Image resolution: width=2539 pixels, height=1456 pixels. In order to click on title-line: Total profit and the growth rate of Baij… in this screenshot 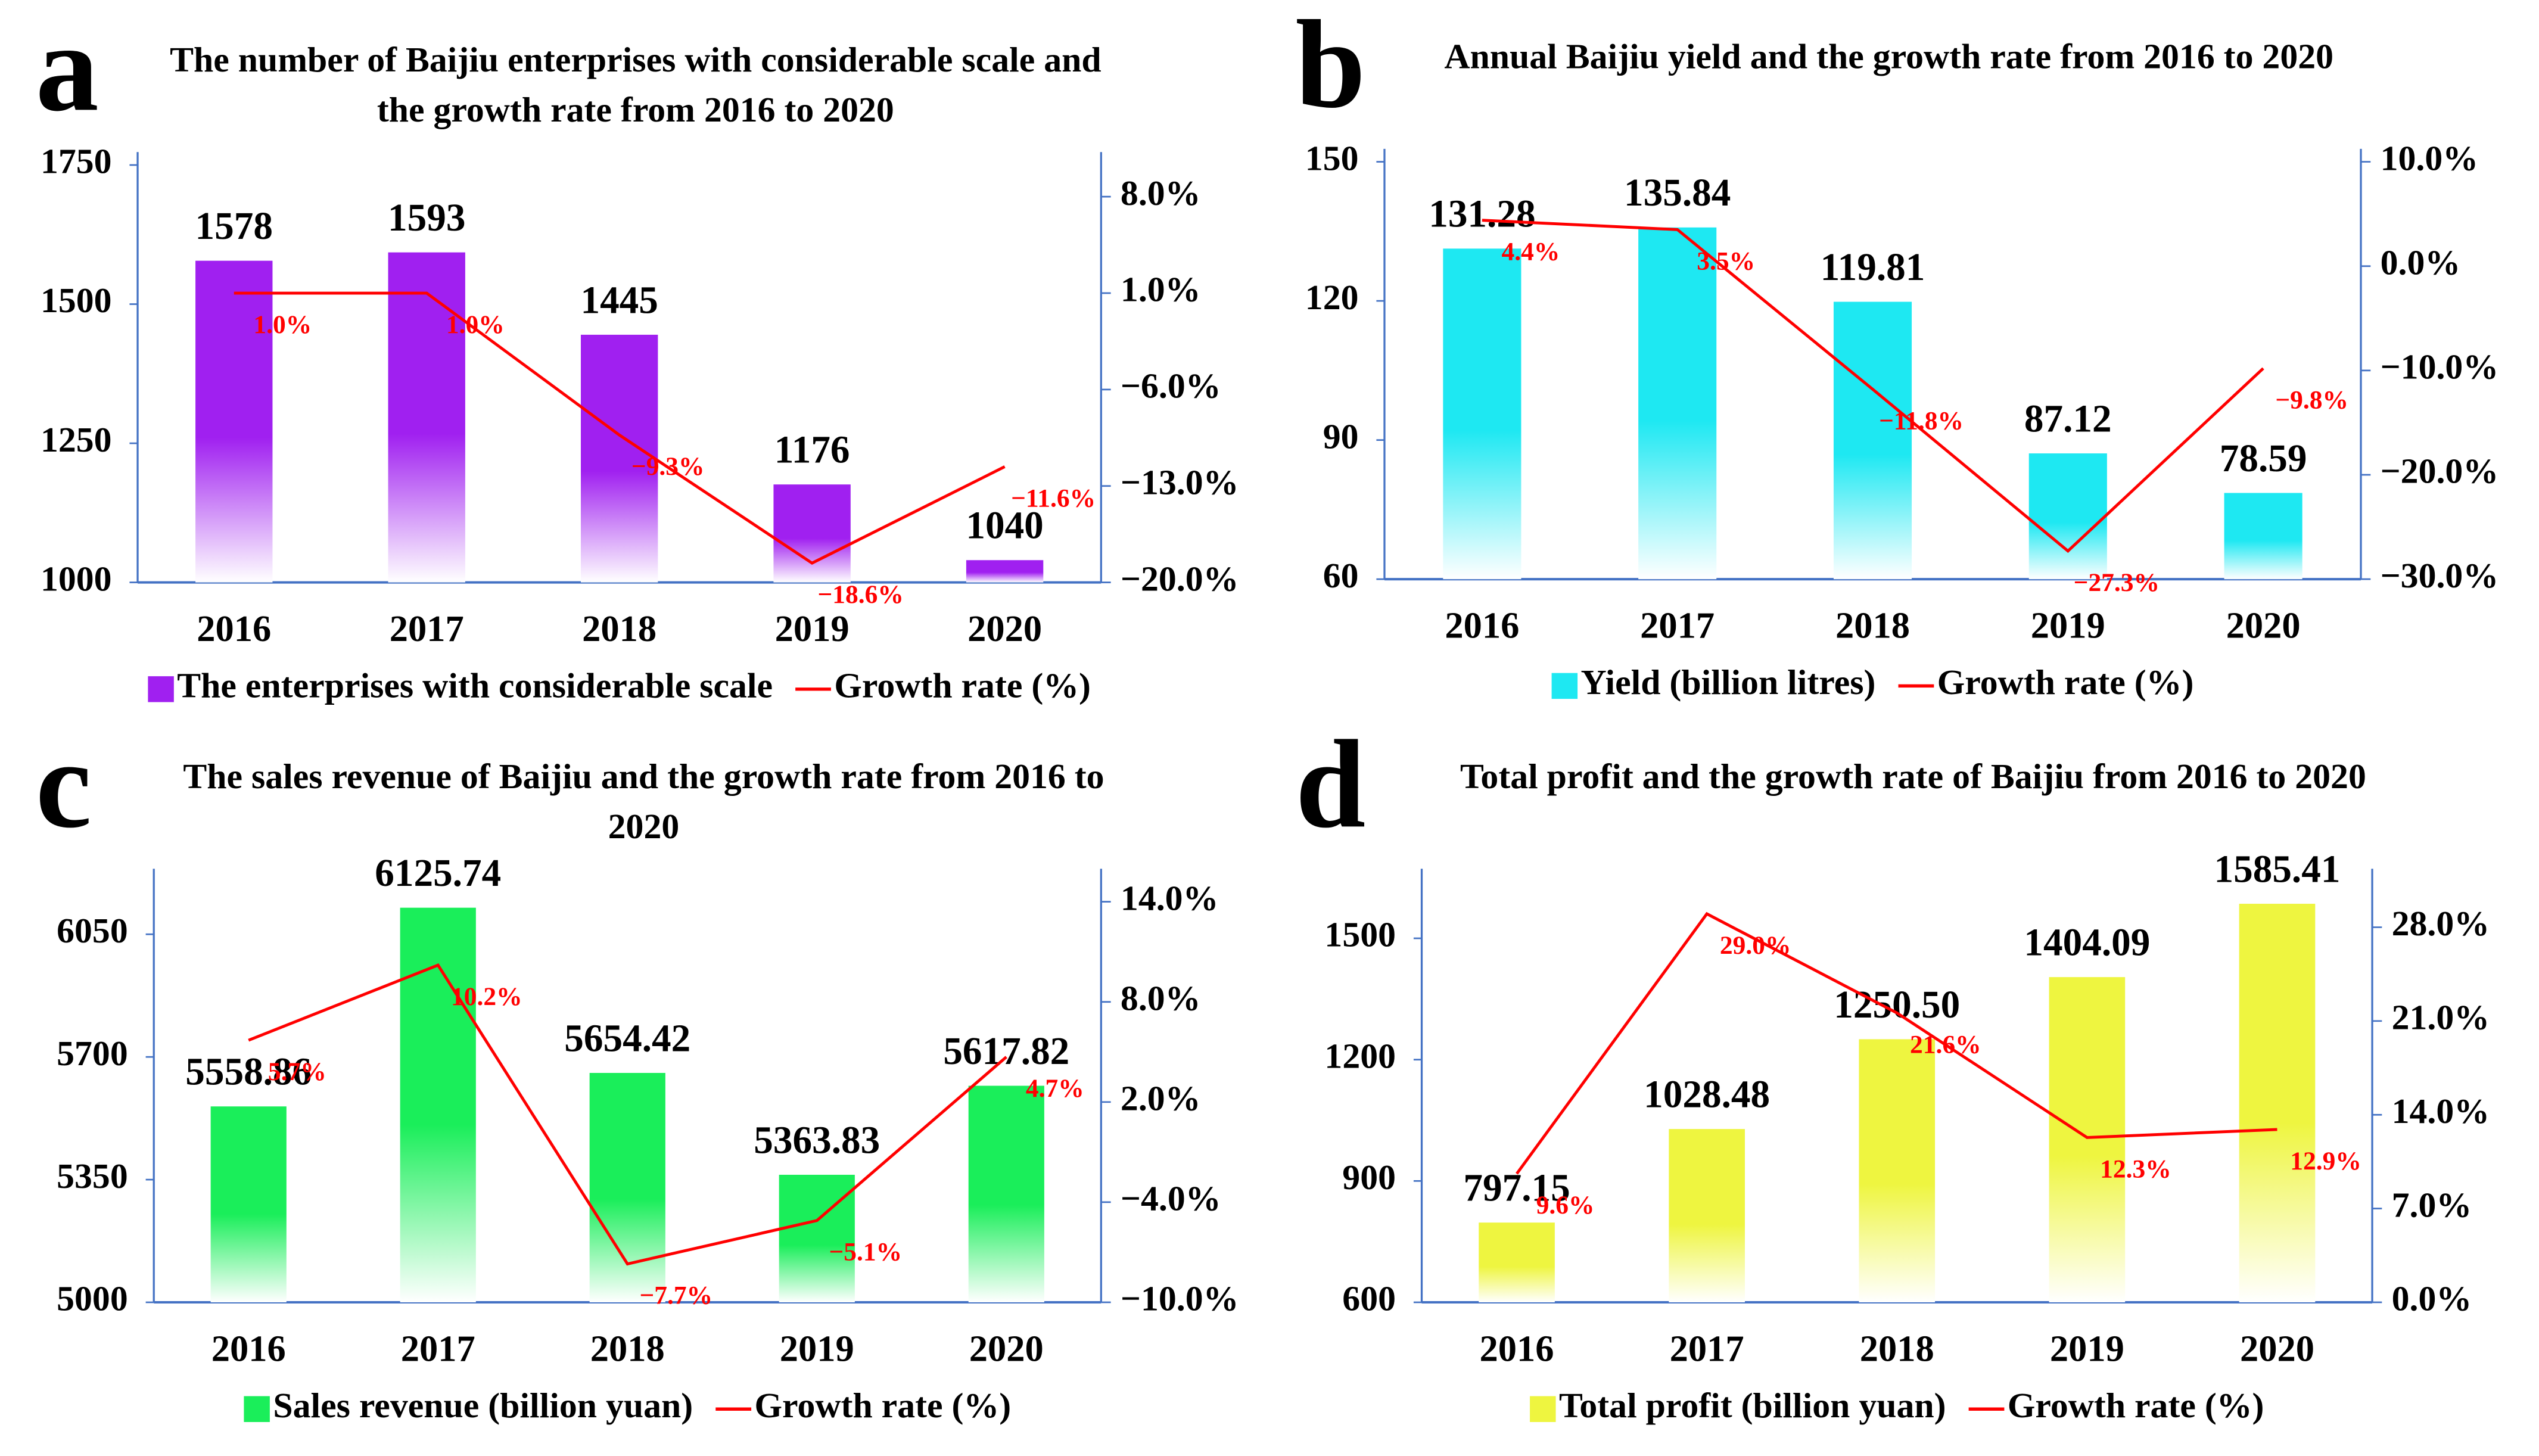, I will do `click(1913, 776)`.